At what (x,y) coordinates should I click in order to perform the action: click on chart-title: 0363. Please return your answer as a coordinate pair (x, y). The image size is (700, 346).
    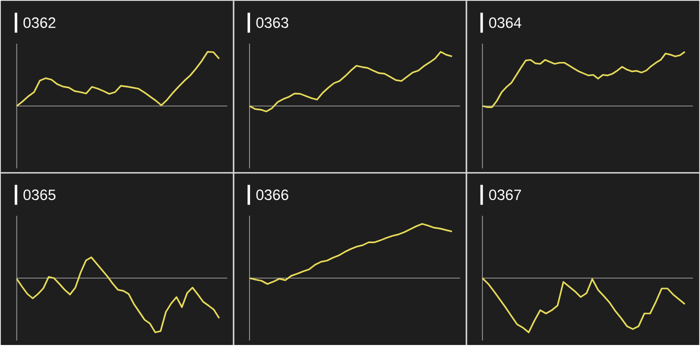
    Looking at the image, I should click on (272, 23).